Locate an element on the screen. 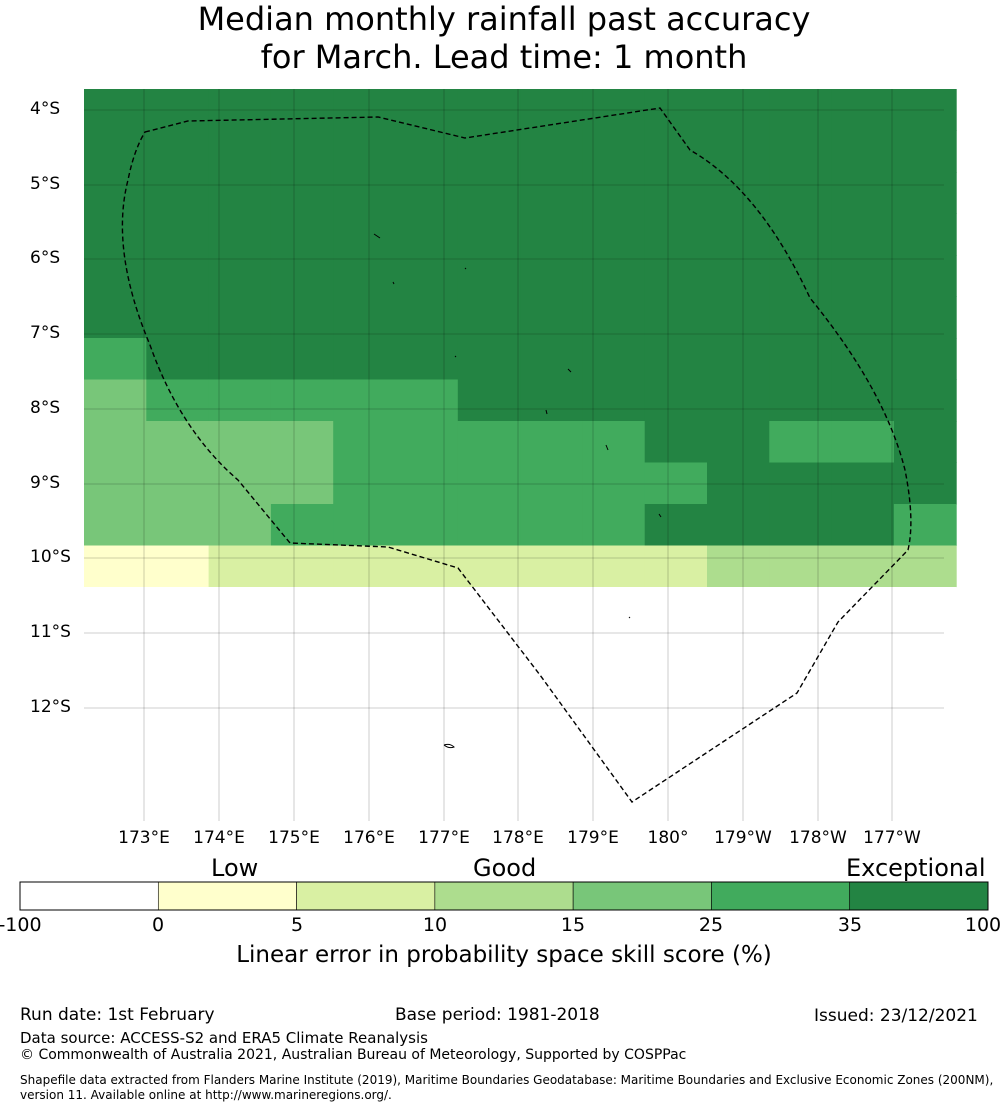  lat-label: 9°S is located at coordinates (45, 483).